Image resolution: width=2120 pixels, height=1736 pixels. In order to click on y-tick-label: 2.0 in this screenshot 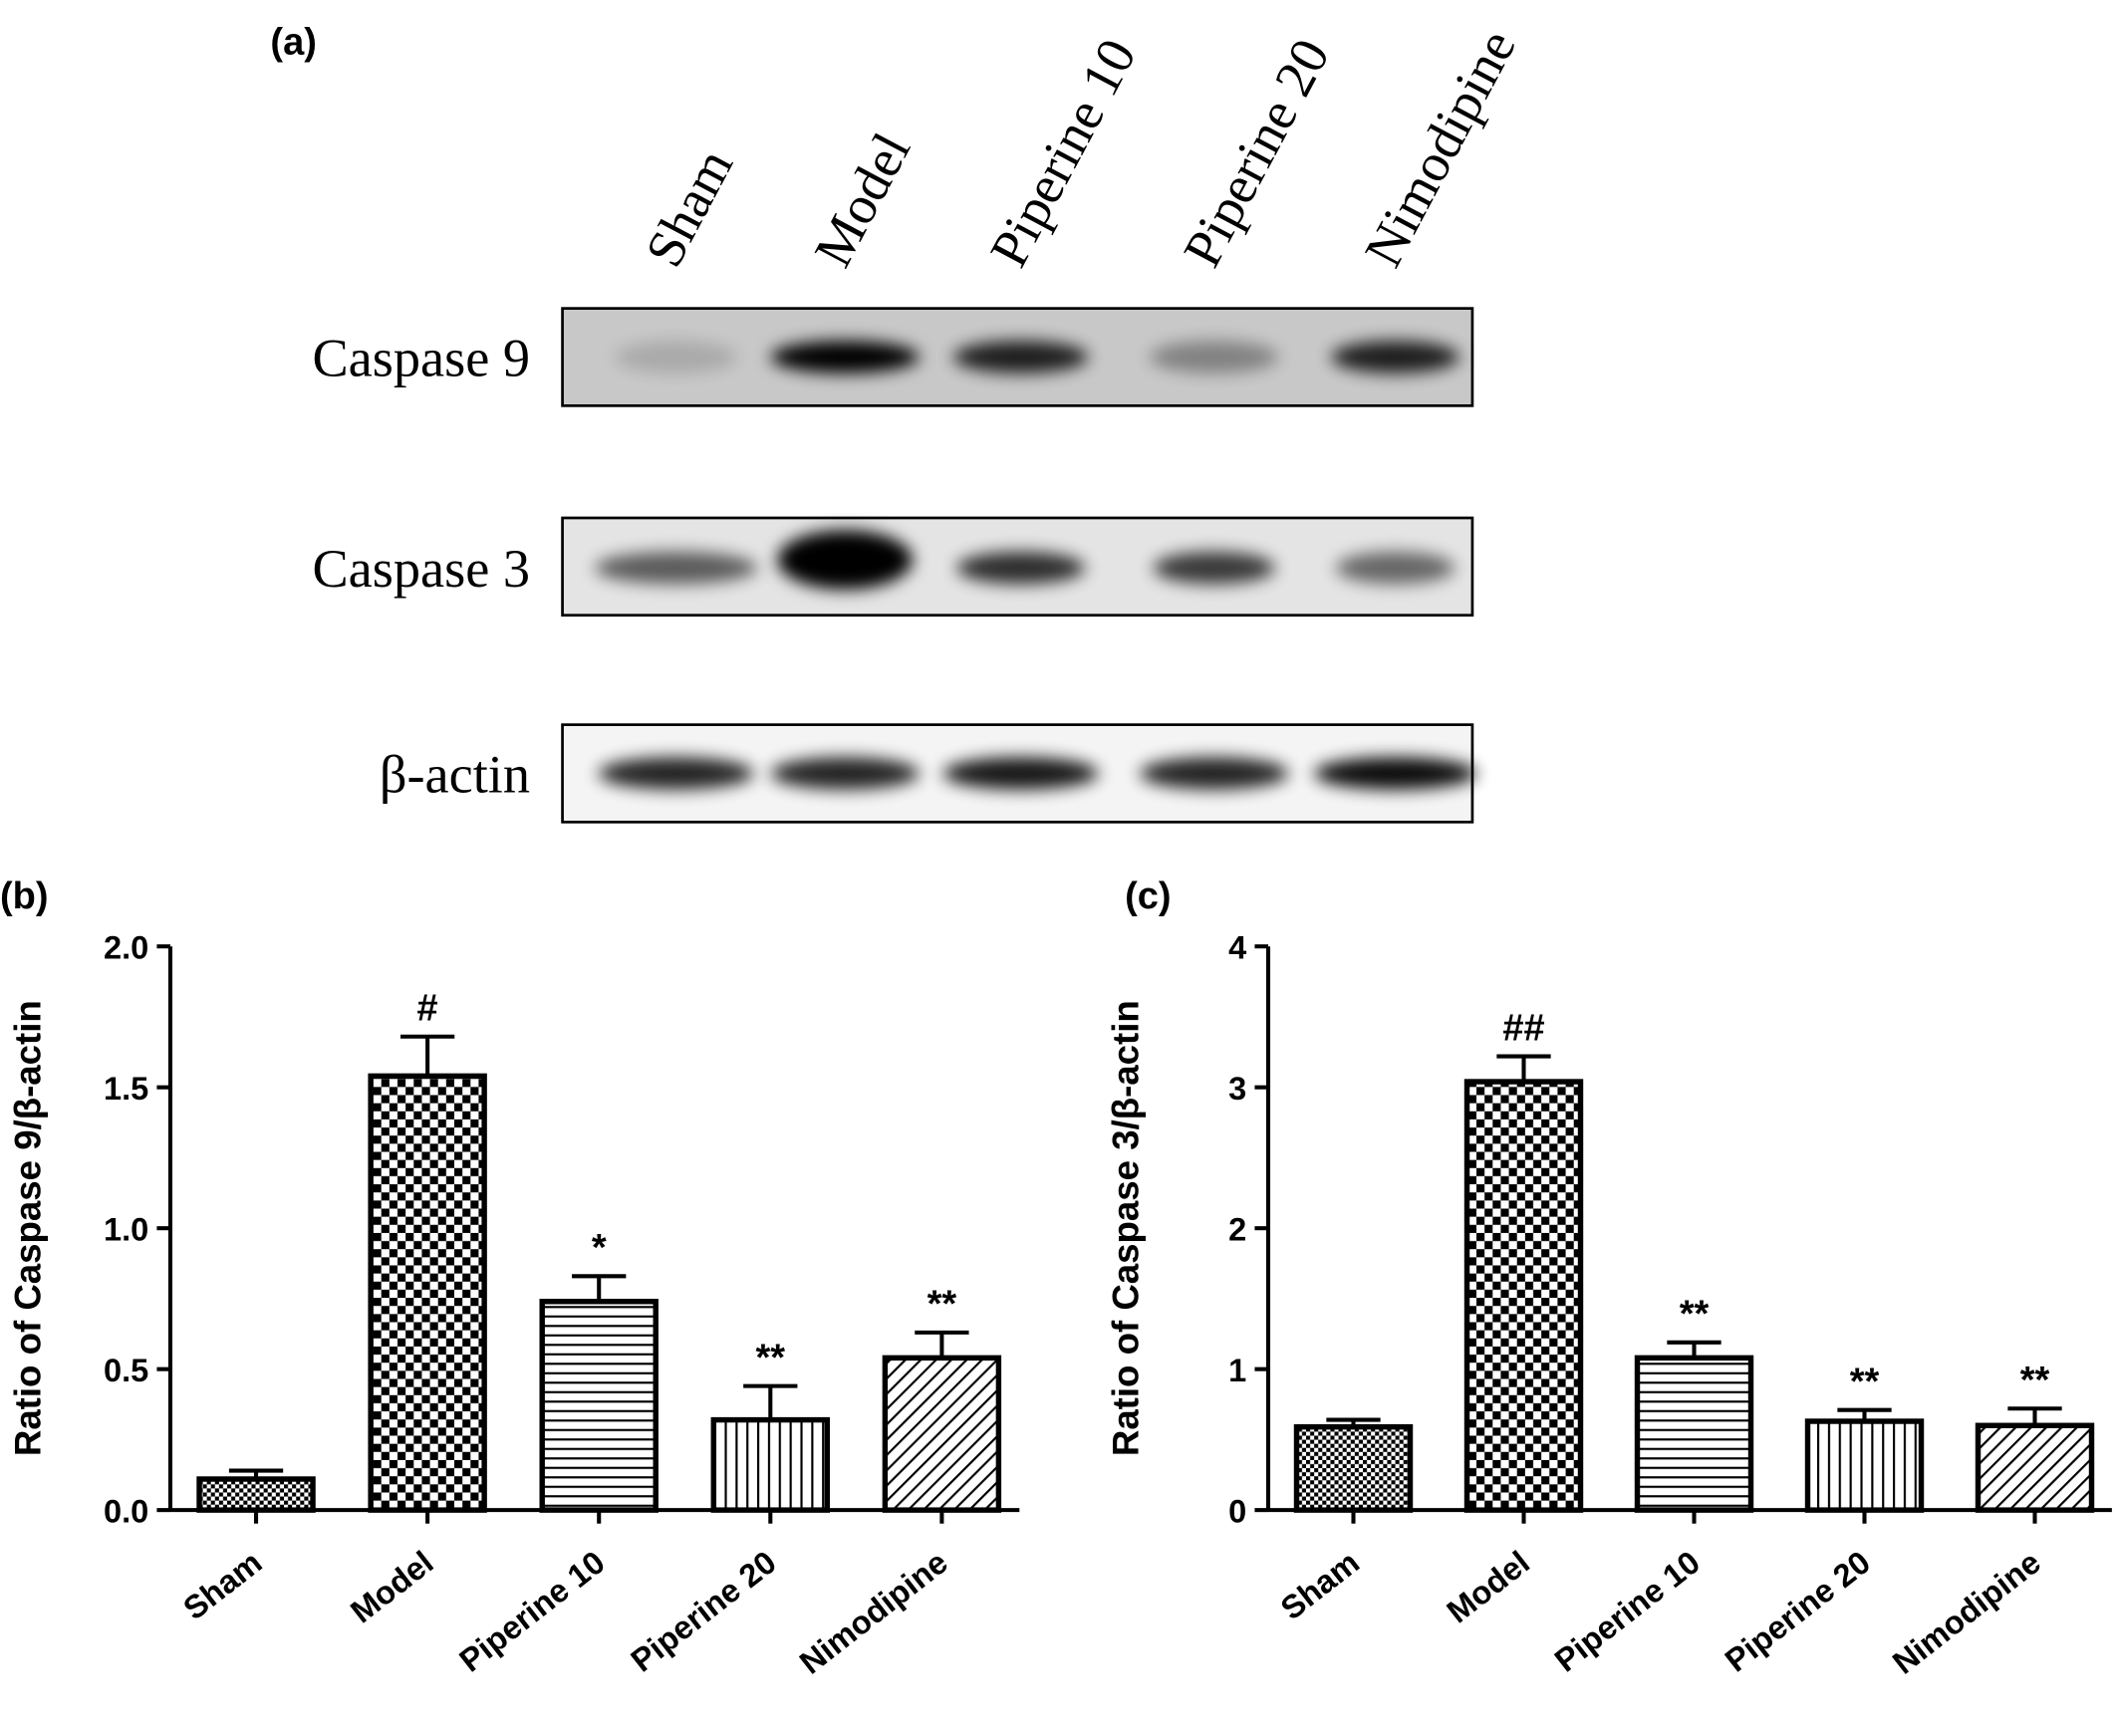, I will do `click(126, 947)`.